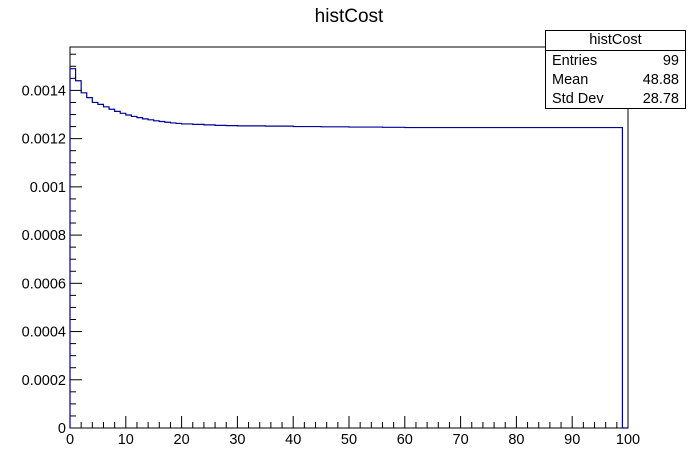  Describe the element at coordinates (349, 16) in the screenshot. I see `chart-title: histCost` at that location.